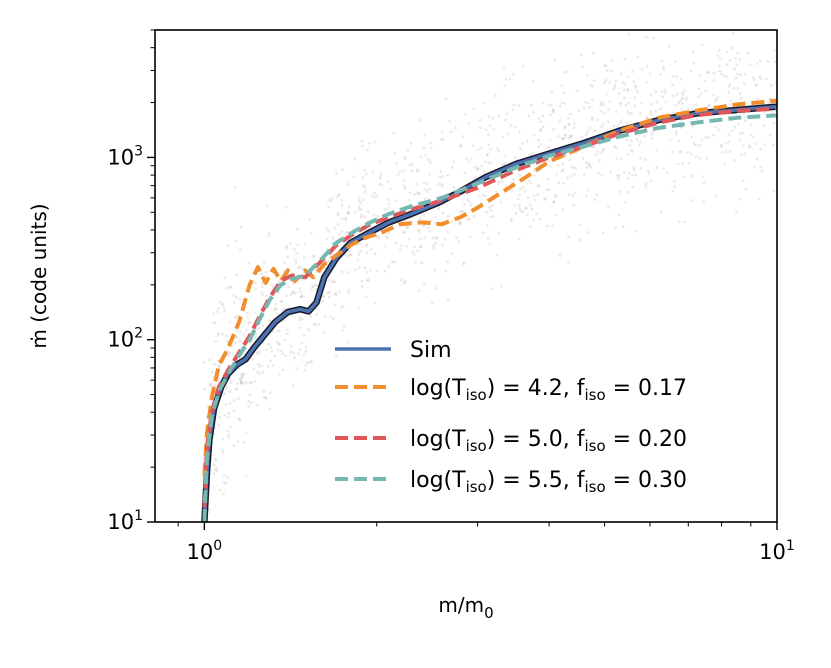  Describe the element at coordinates (511, 441) in the screenshot. I see `legend-entry-t50: log(Tiso) = 5.0, fiso = 0.20` at that location.